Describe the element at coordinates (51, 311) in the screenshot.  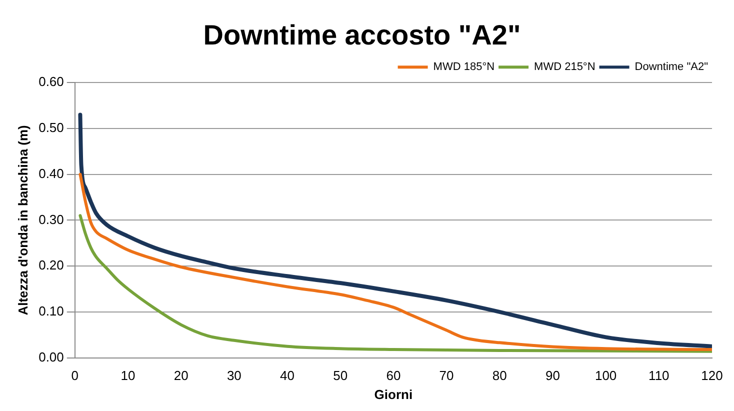
I see `y-tick-label: 0.10` at that location.